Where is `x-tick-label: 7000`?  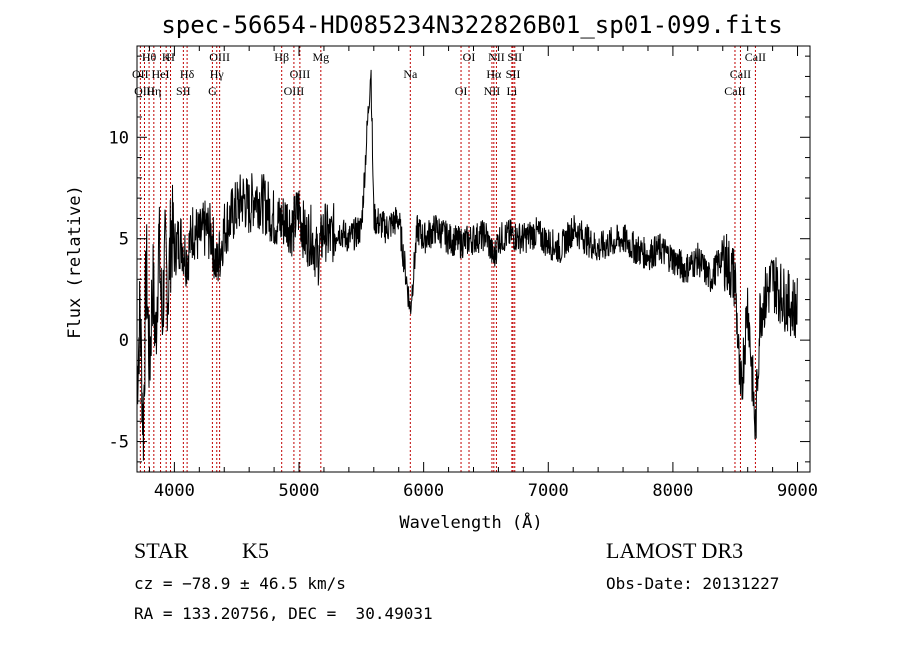 x-tick-label: 7000 is located at coordinates (548, 491).